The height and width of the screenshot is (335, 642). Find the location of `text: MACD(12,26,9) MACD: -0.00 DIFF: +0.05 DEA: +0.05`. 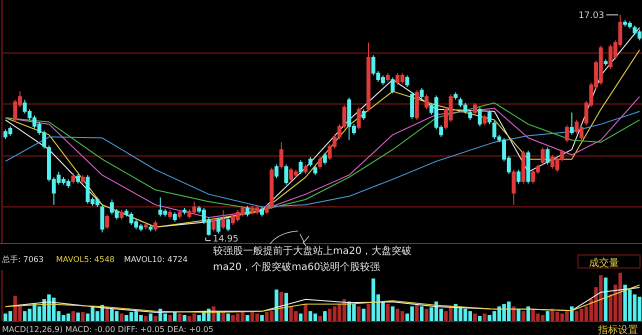

text: MACD(12,26,9) MACD: -0.00 DIFF: +0.05 DEA: +0.05 is located at coordinates (108, 329).